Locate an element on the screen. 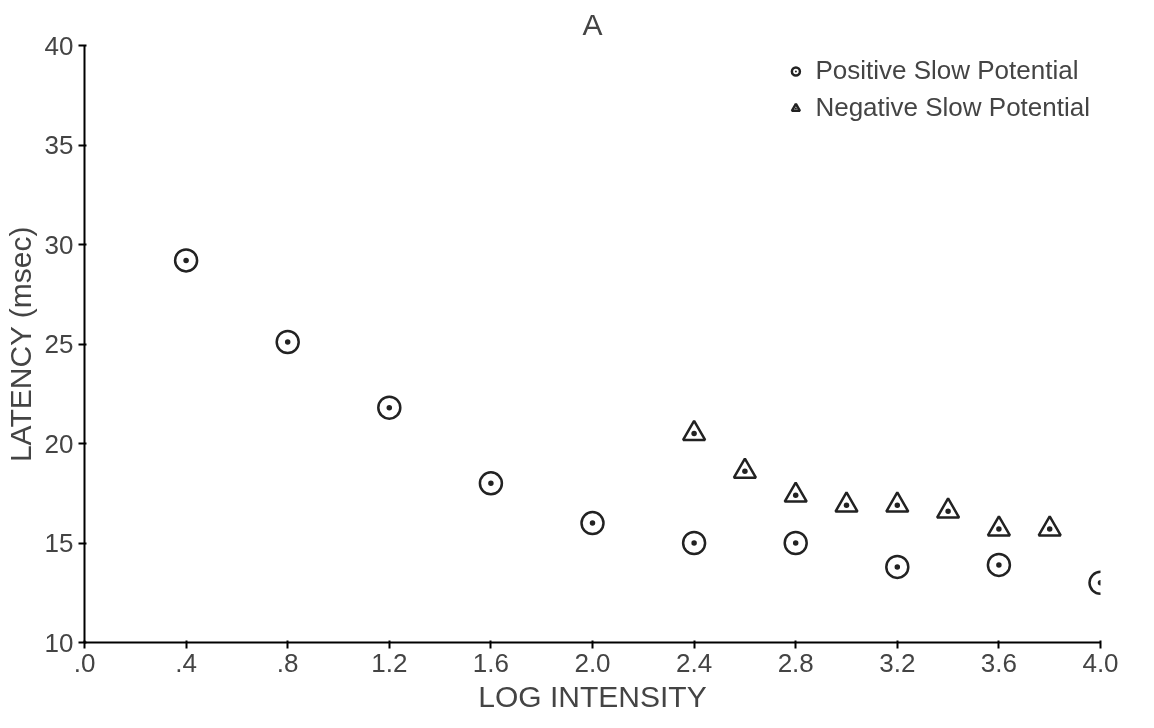 The image size is (1154, 728). x-tick-label: .0 is located at coordinates (84, 662).